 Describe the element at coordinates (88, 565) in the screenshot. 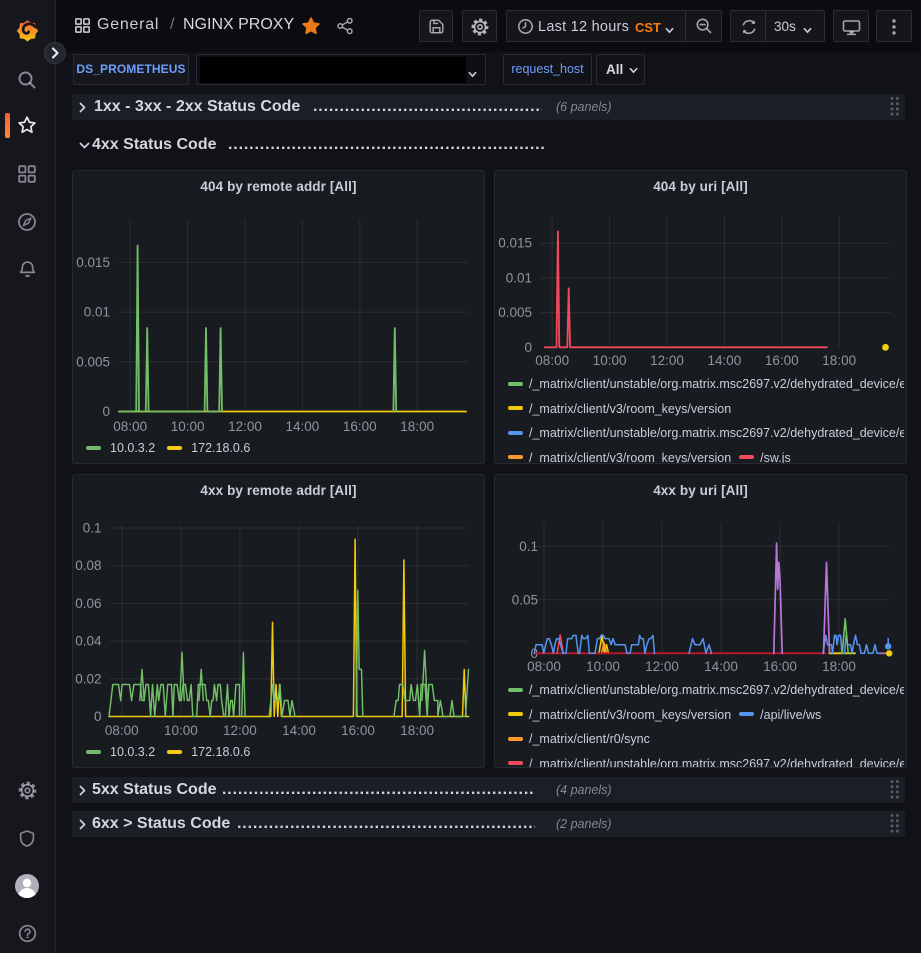

I see `svg-text: 0.08` at that location.